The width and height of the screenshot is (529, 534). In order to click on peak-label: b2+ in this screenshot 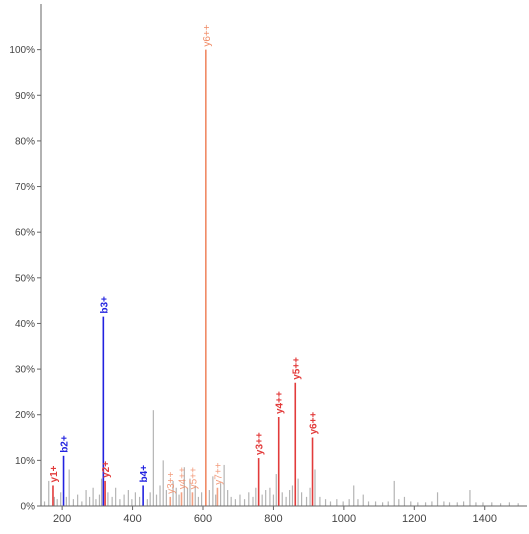, I will do `click(65, 444)`.